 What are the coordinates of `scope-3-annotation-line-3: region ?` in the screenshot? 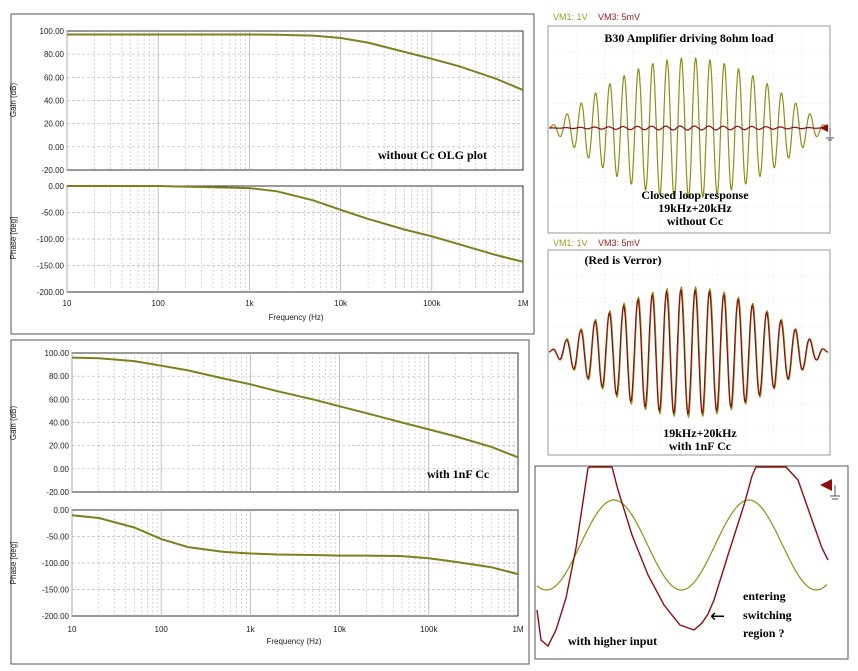 It's located at (763, 633).